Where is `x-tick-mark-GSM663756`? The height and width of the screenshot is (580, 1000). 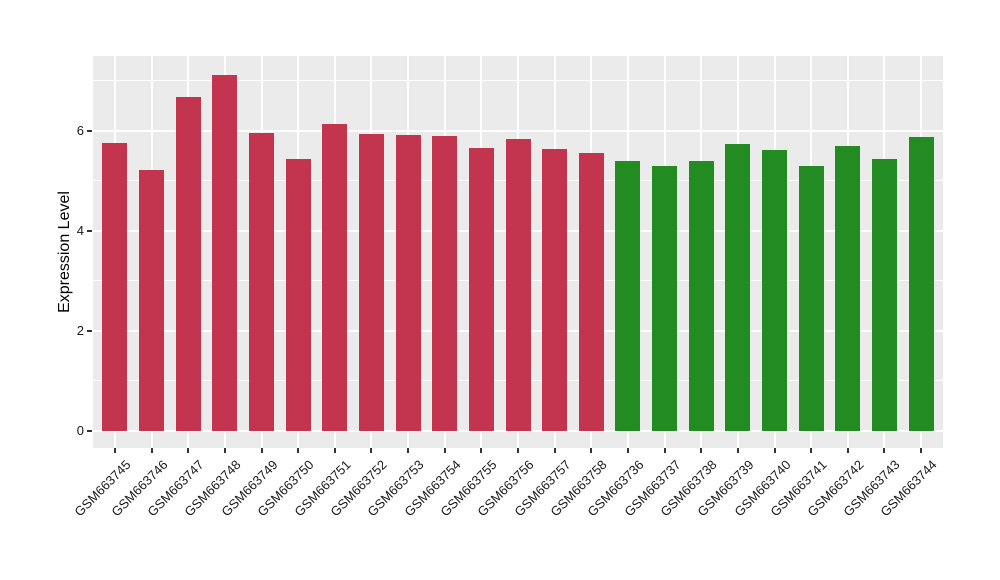
x-tick-mark-GSM663756 is located at coordinates (518, 450).